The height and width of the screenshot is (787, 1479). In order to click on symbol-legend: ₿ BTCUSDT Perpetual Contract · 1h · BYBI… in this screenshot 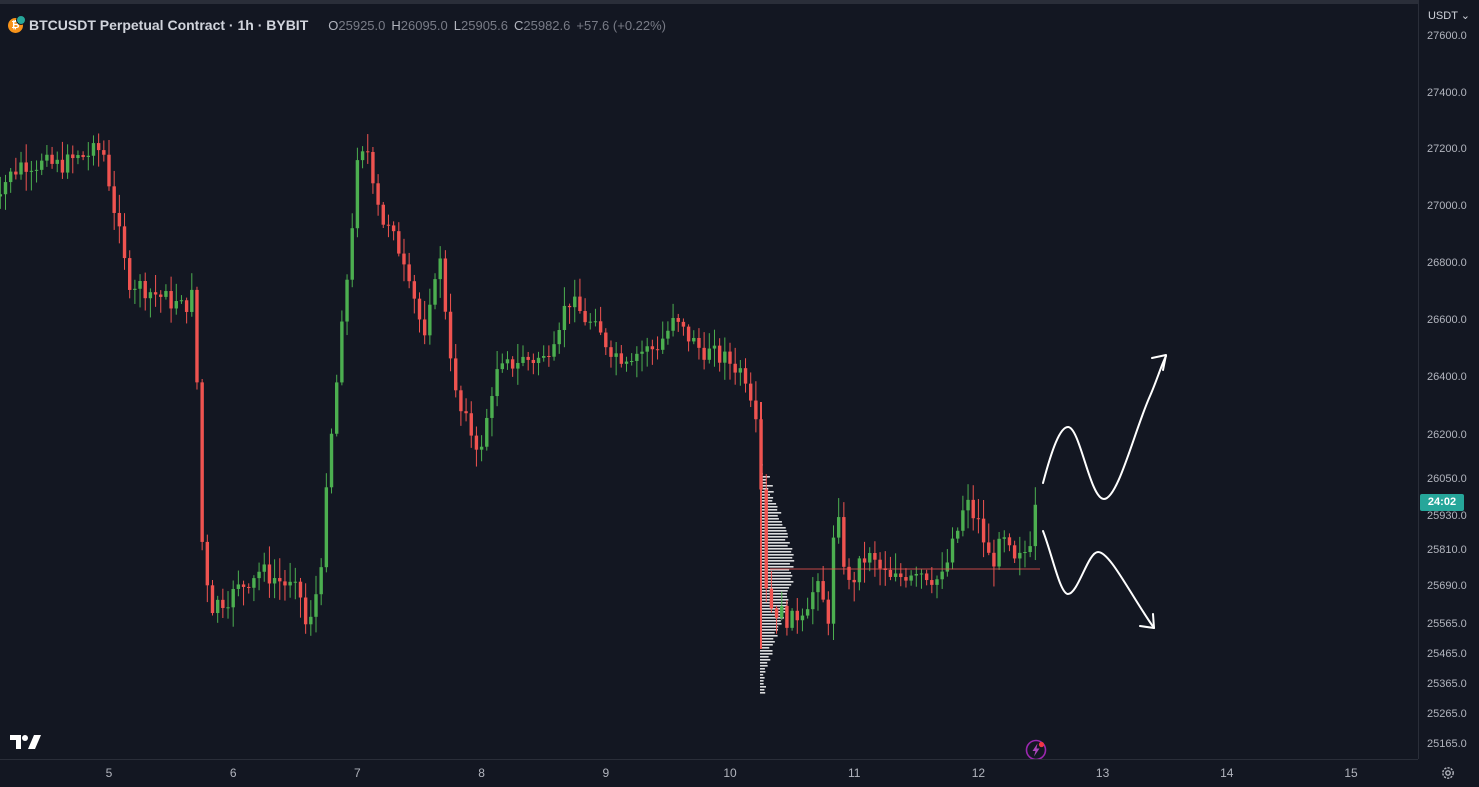, I will do `click(337, 24)`.